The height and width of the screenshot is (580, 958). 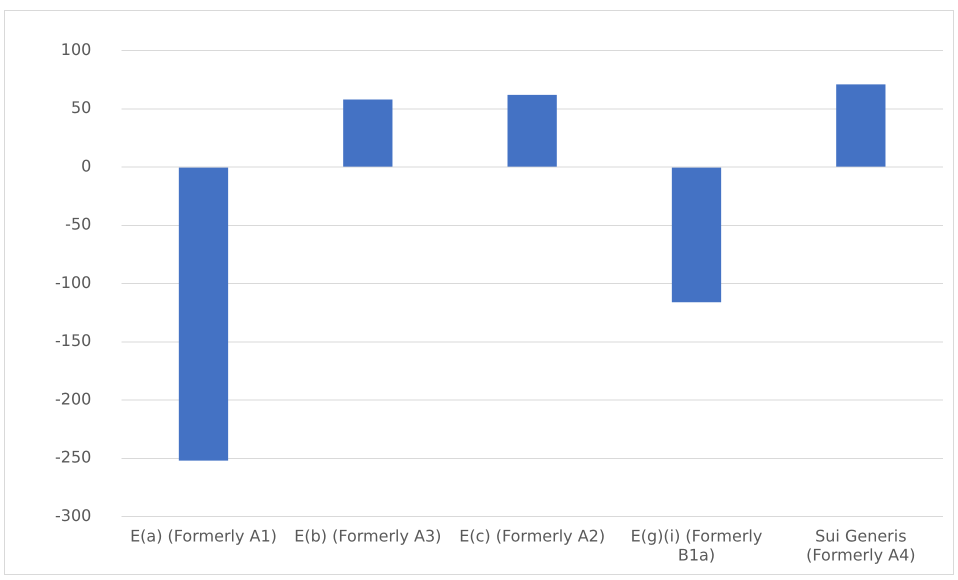 I want to click on y-tick-label: 100, so click(x=76, y=49).